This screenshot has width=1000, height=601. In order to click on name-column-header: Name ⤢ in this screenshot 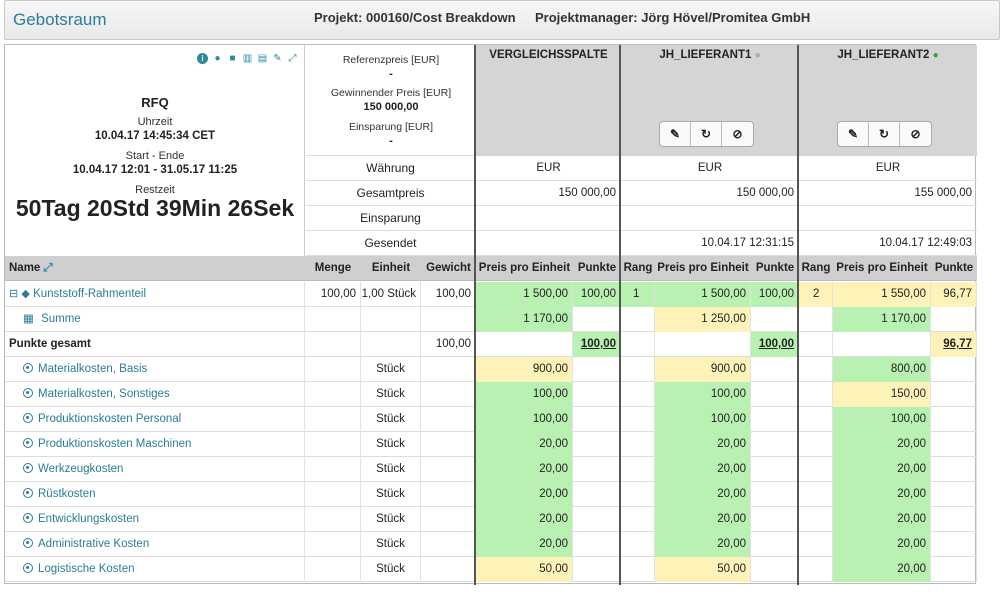, I will do `click(31, 268)`.